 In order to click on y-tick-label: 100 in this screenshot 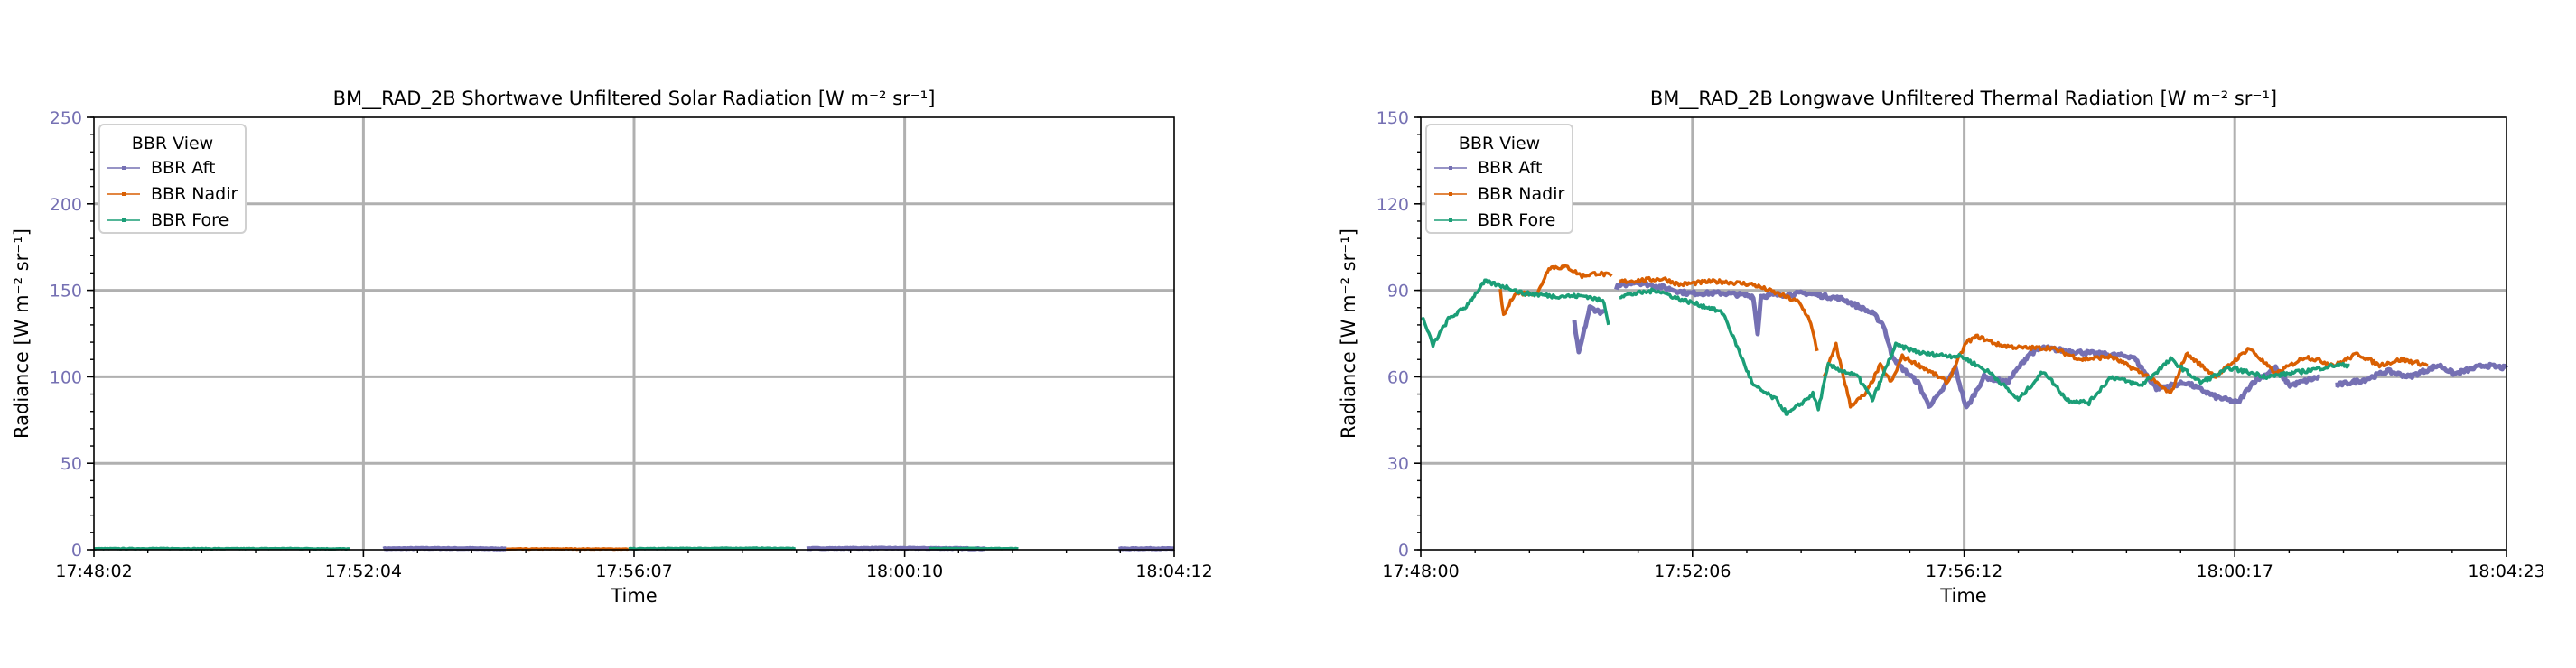, I will do `click(66, 377)`.